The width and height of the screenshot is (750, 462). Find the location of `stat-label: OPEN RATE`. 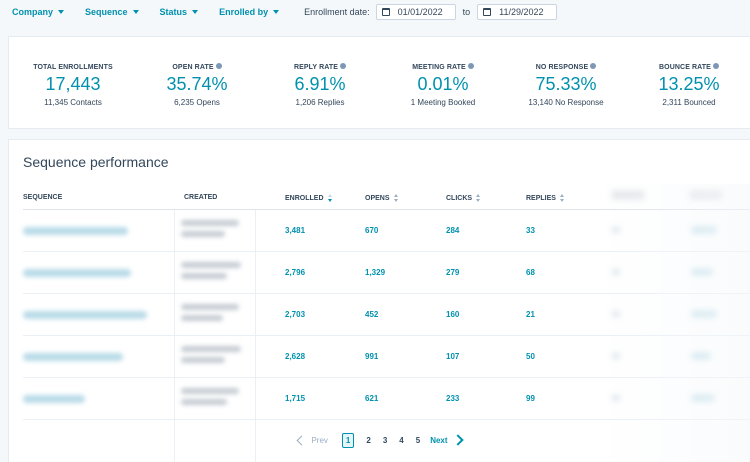

stat-label: OPEN RATE is located at coordinates (197, 67).